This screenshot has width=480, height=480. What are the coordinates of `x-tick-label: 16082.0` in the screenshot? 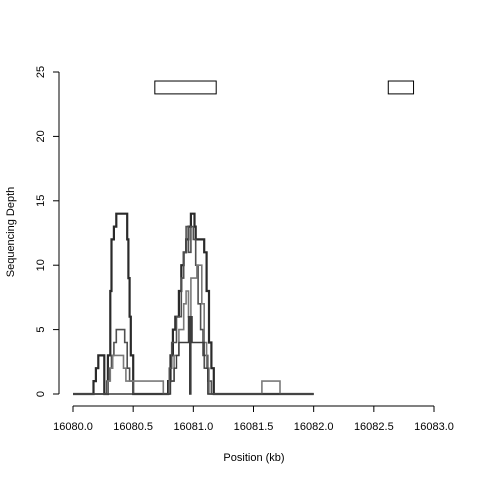 It's located at (314, 427).